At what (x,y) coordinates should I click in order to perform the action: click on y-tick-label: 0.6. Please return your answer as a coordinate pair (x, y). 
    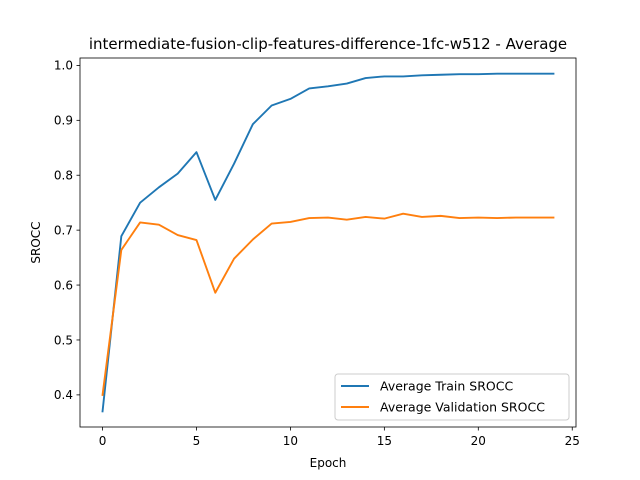
    Looking at the image, I should click on (63, 285).